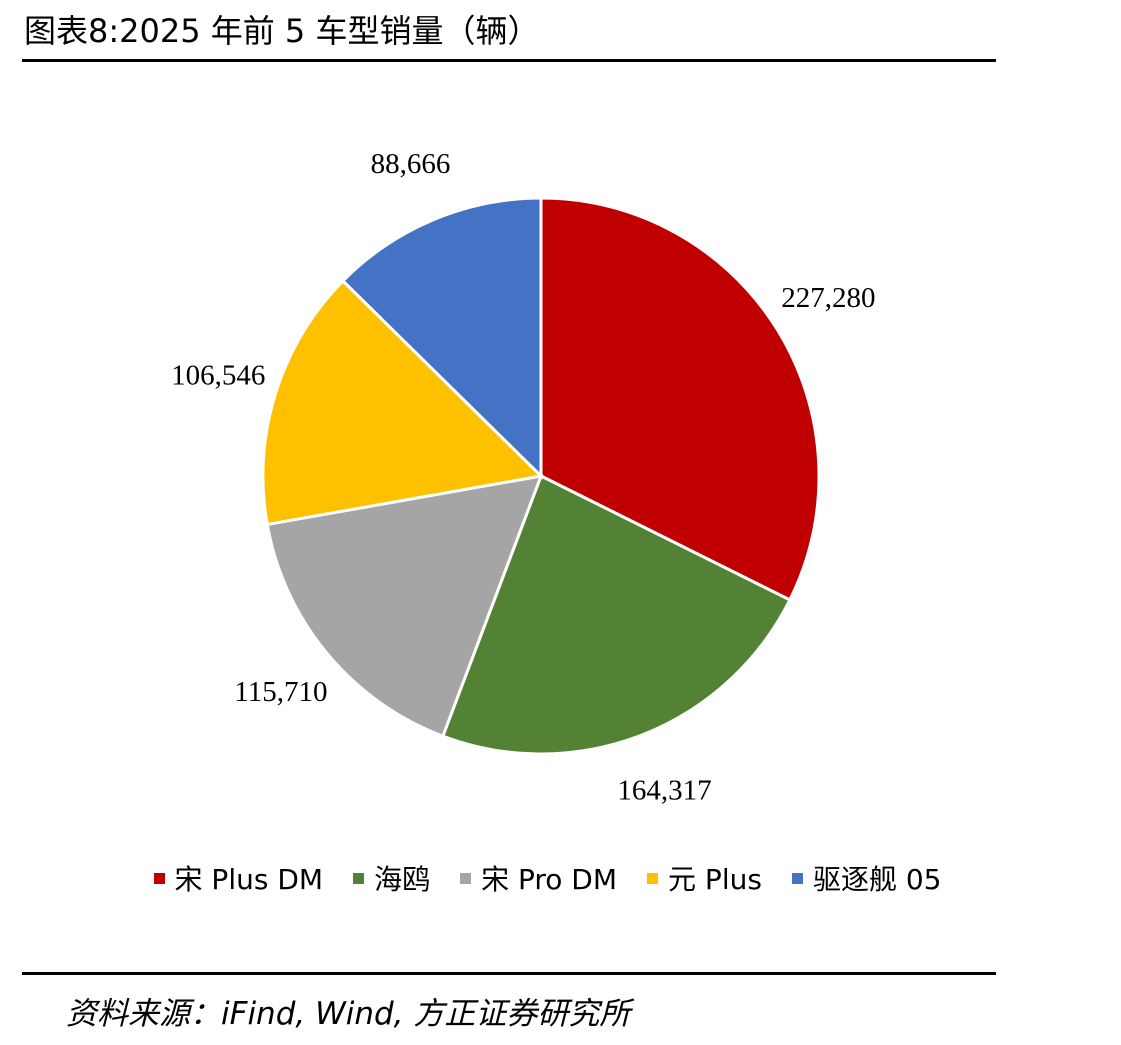  What do you see at coordinates (348, 1014) in the screenshot?
I see `source-note: 资料来源：iFind, Wind, 方正证券研究所` at bounding box center [348, 1014].